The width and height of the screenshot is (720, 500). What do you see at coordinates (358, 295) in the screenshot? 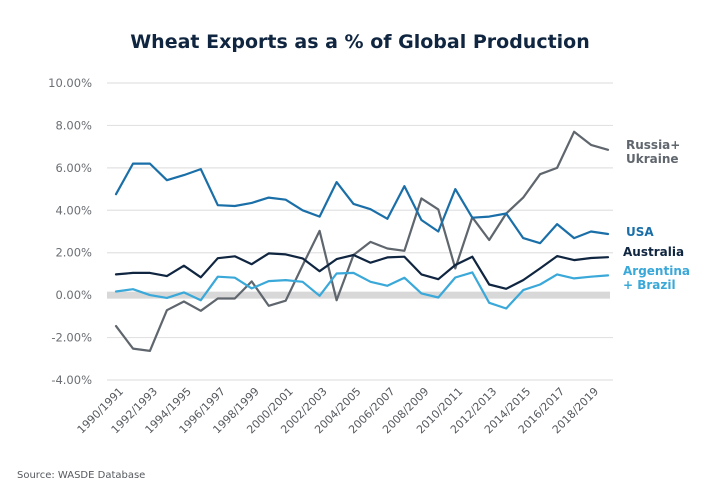
I see `zero-baseline-band` at bounding box center [358, 295].